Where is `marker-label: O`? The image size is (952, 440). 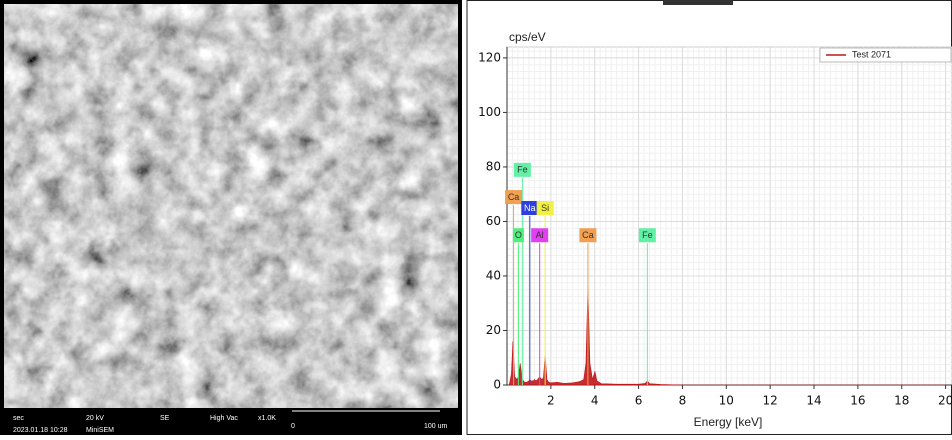
marker-label: O is located at coordinates (518, 235).